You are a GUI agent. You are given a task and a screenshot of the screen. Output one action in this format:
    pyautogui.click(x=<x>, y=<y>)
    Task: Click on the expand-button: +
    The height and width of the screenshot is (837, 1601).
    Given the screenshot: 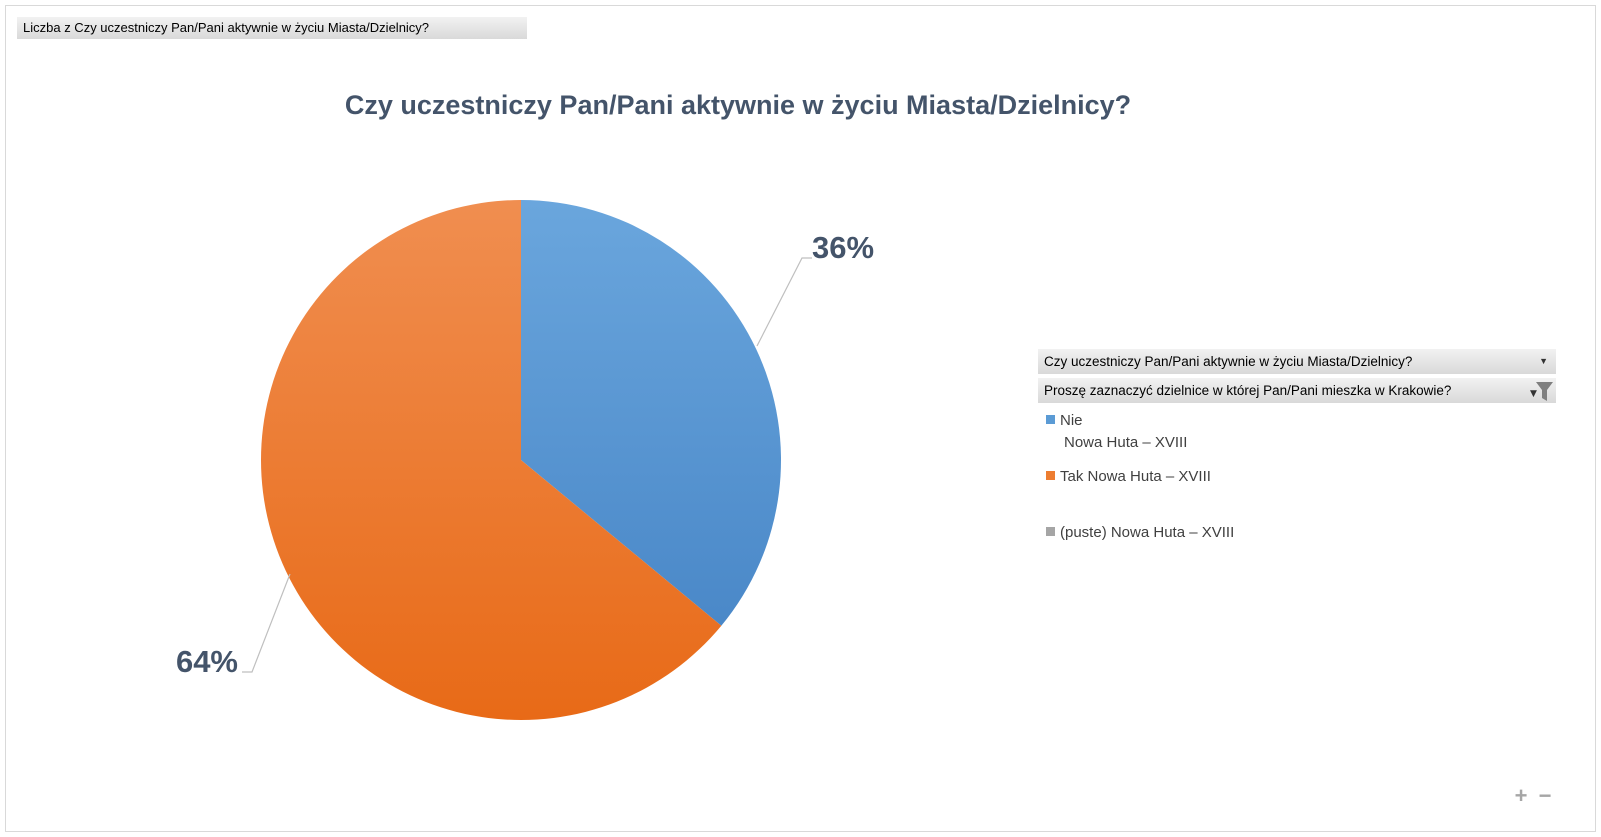 What is the action you would take?
    pyautogui.click(x=1521, y=795)
    